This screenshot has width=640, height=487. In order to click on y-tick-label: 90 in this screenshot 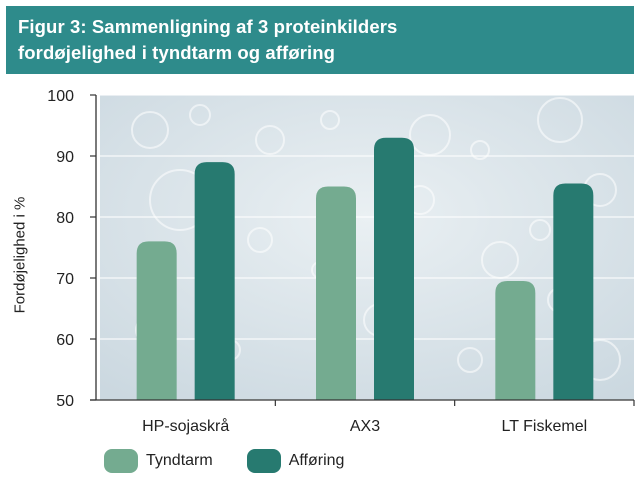, I will do `click(65, 157)`.